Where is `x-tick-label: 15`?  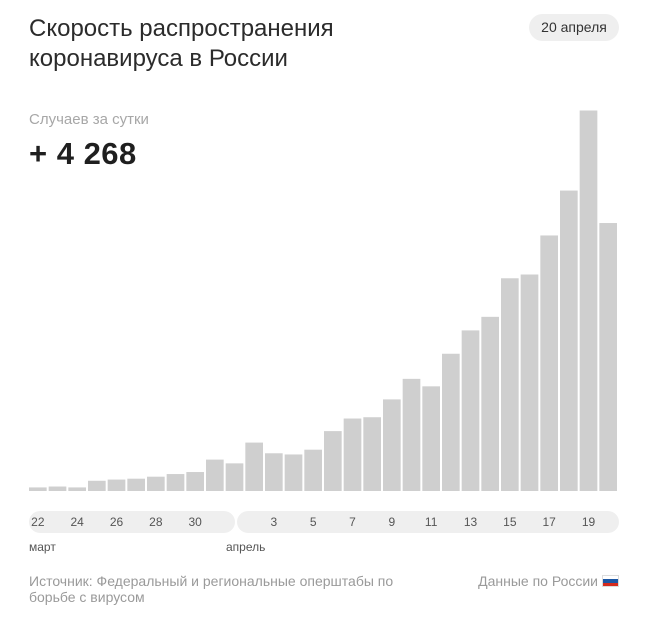 x-tick-label: 15 is located at coordinates (510, 522).